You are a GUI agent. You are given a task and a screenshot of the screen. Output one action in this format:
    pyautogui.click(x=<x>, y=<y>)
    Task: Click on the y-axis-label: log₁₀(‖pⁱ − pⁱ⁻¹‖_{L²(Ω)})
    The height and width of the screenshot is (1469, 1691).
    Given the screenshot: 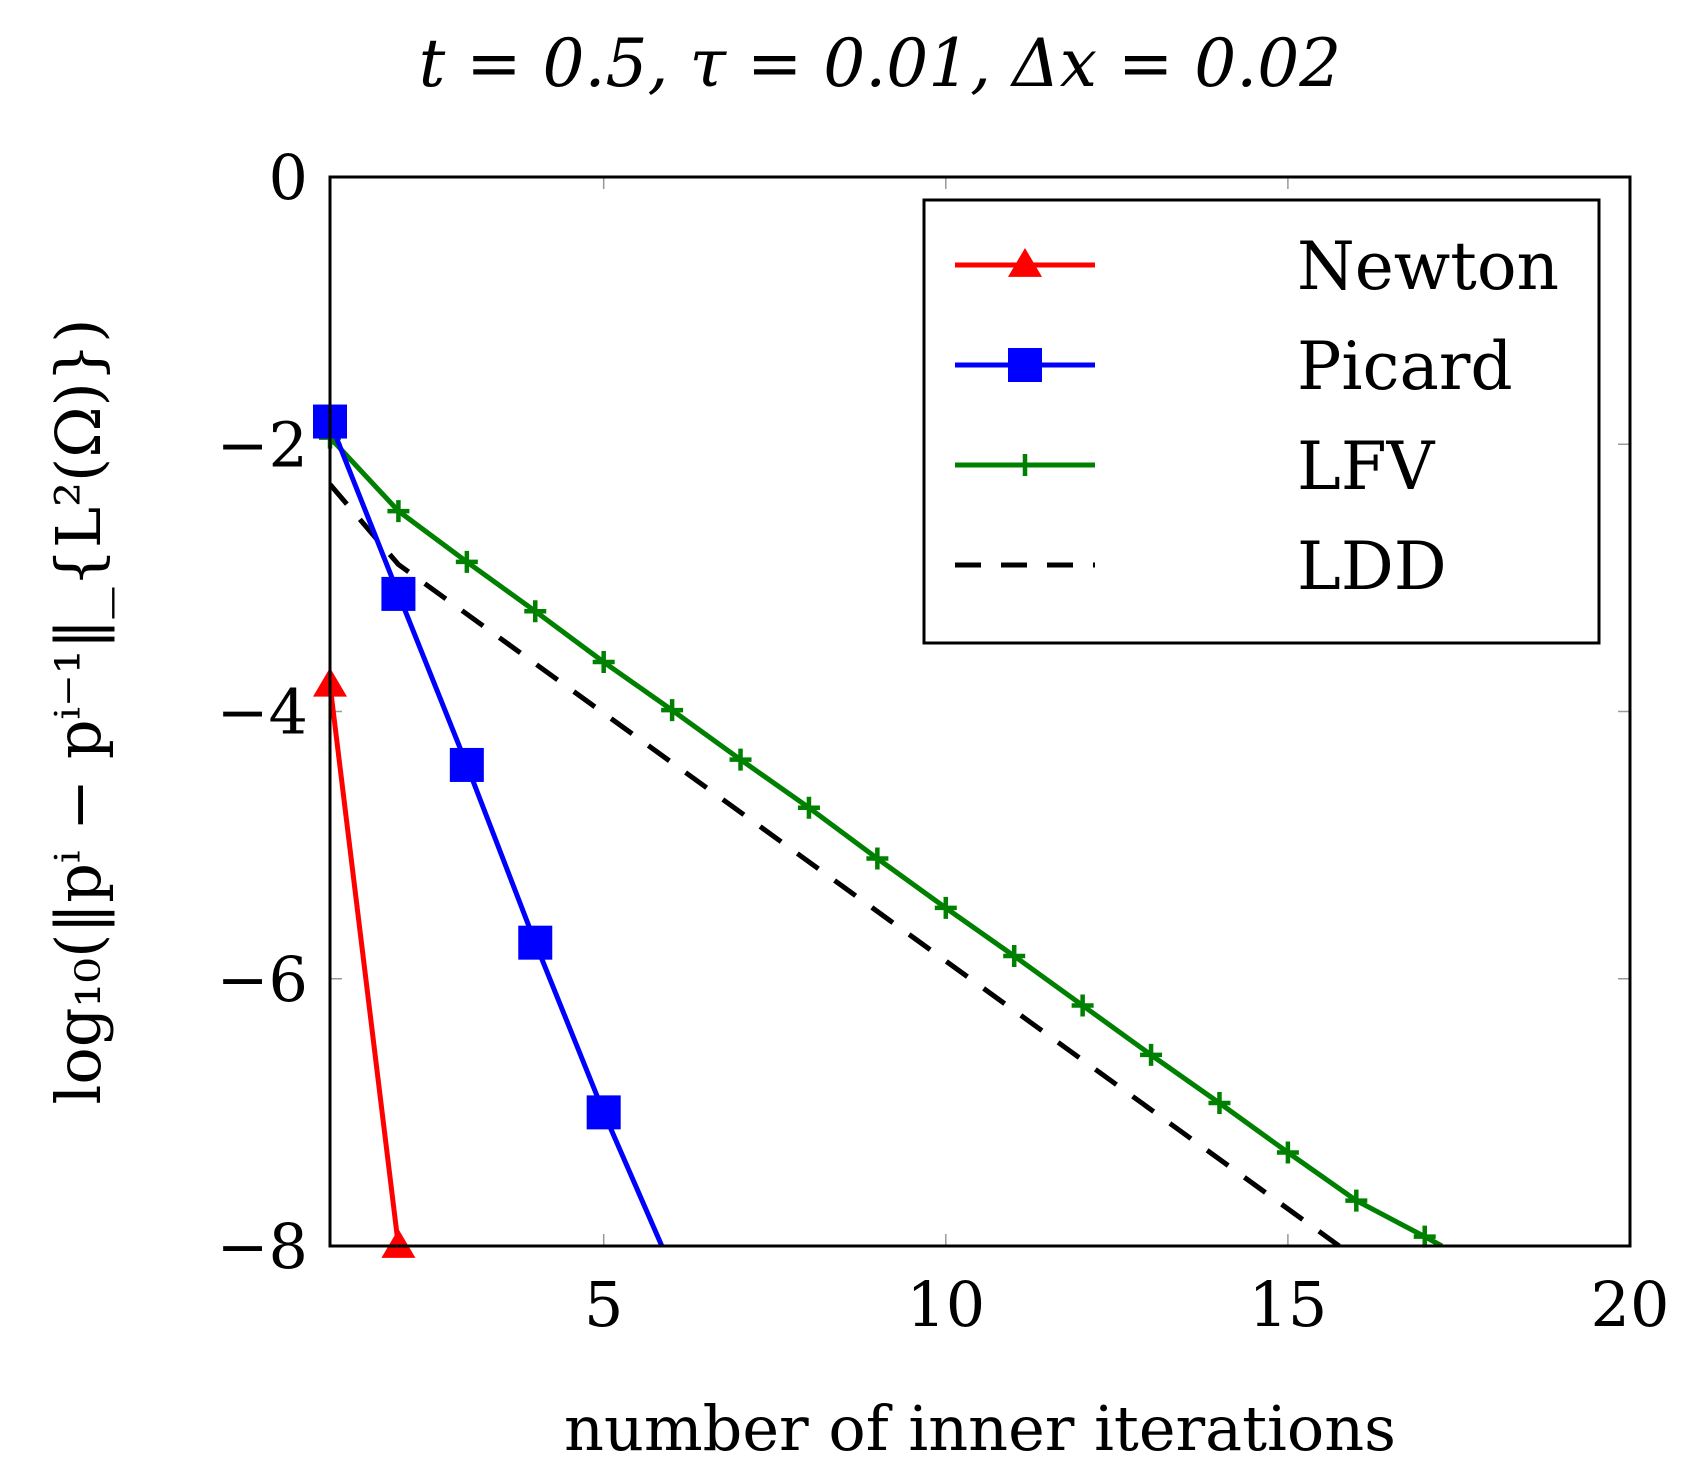 What is the action you would take?
    pyautogui.click(x=78, y=712)
    